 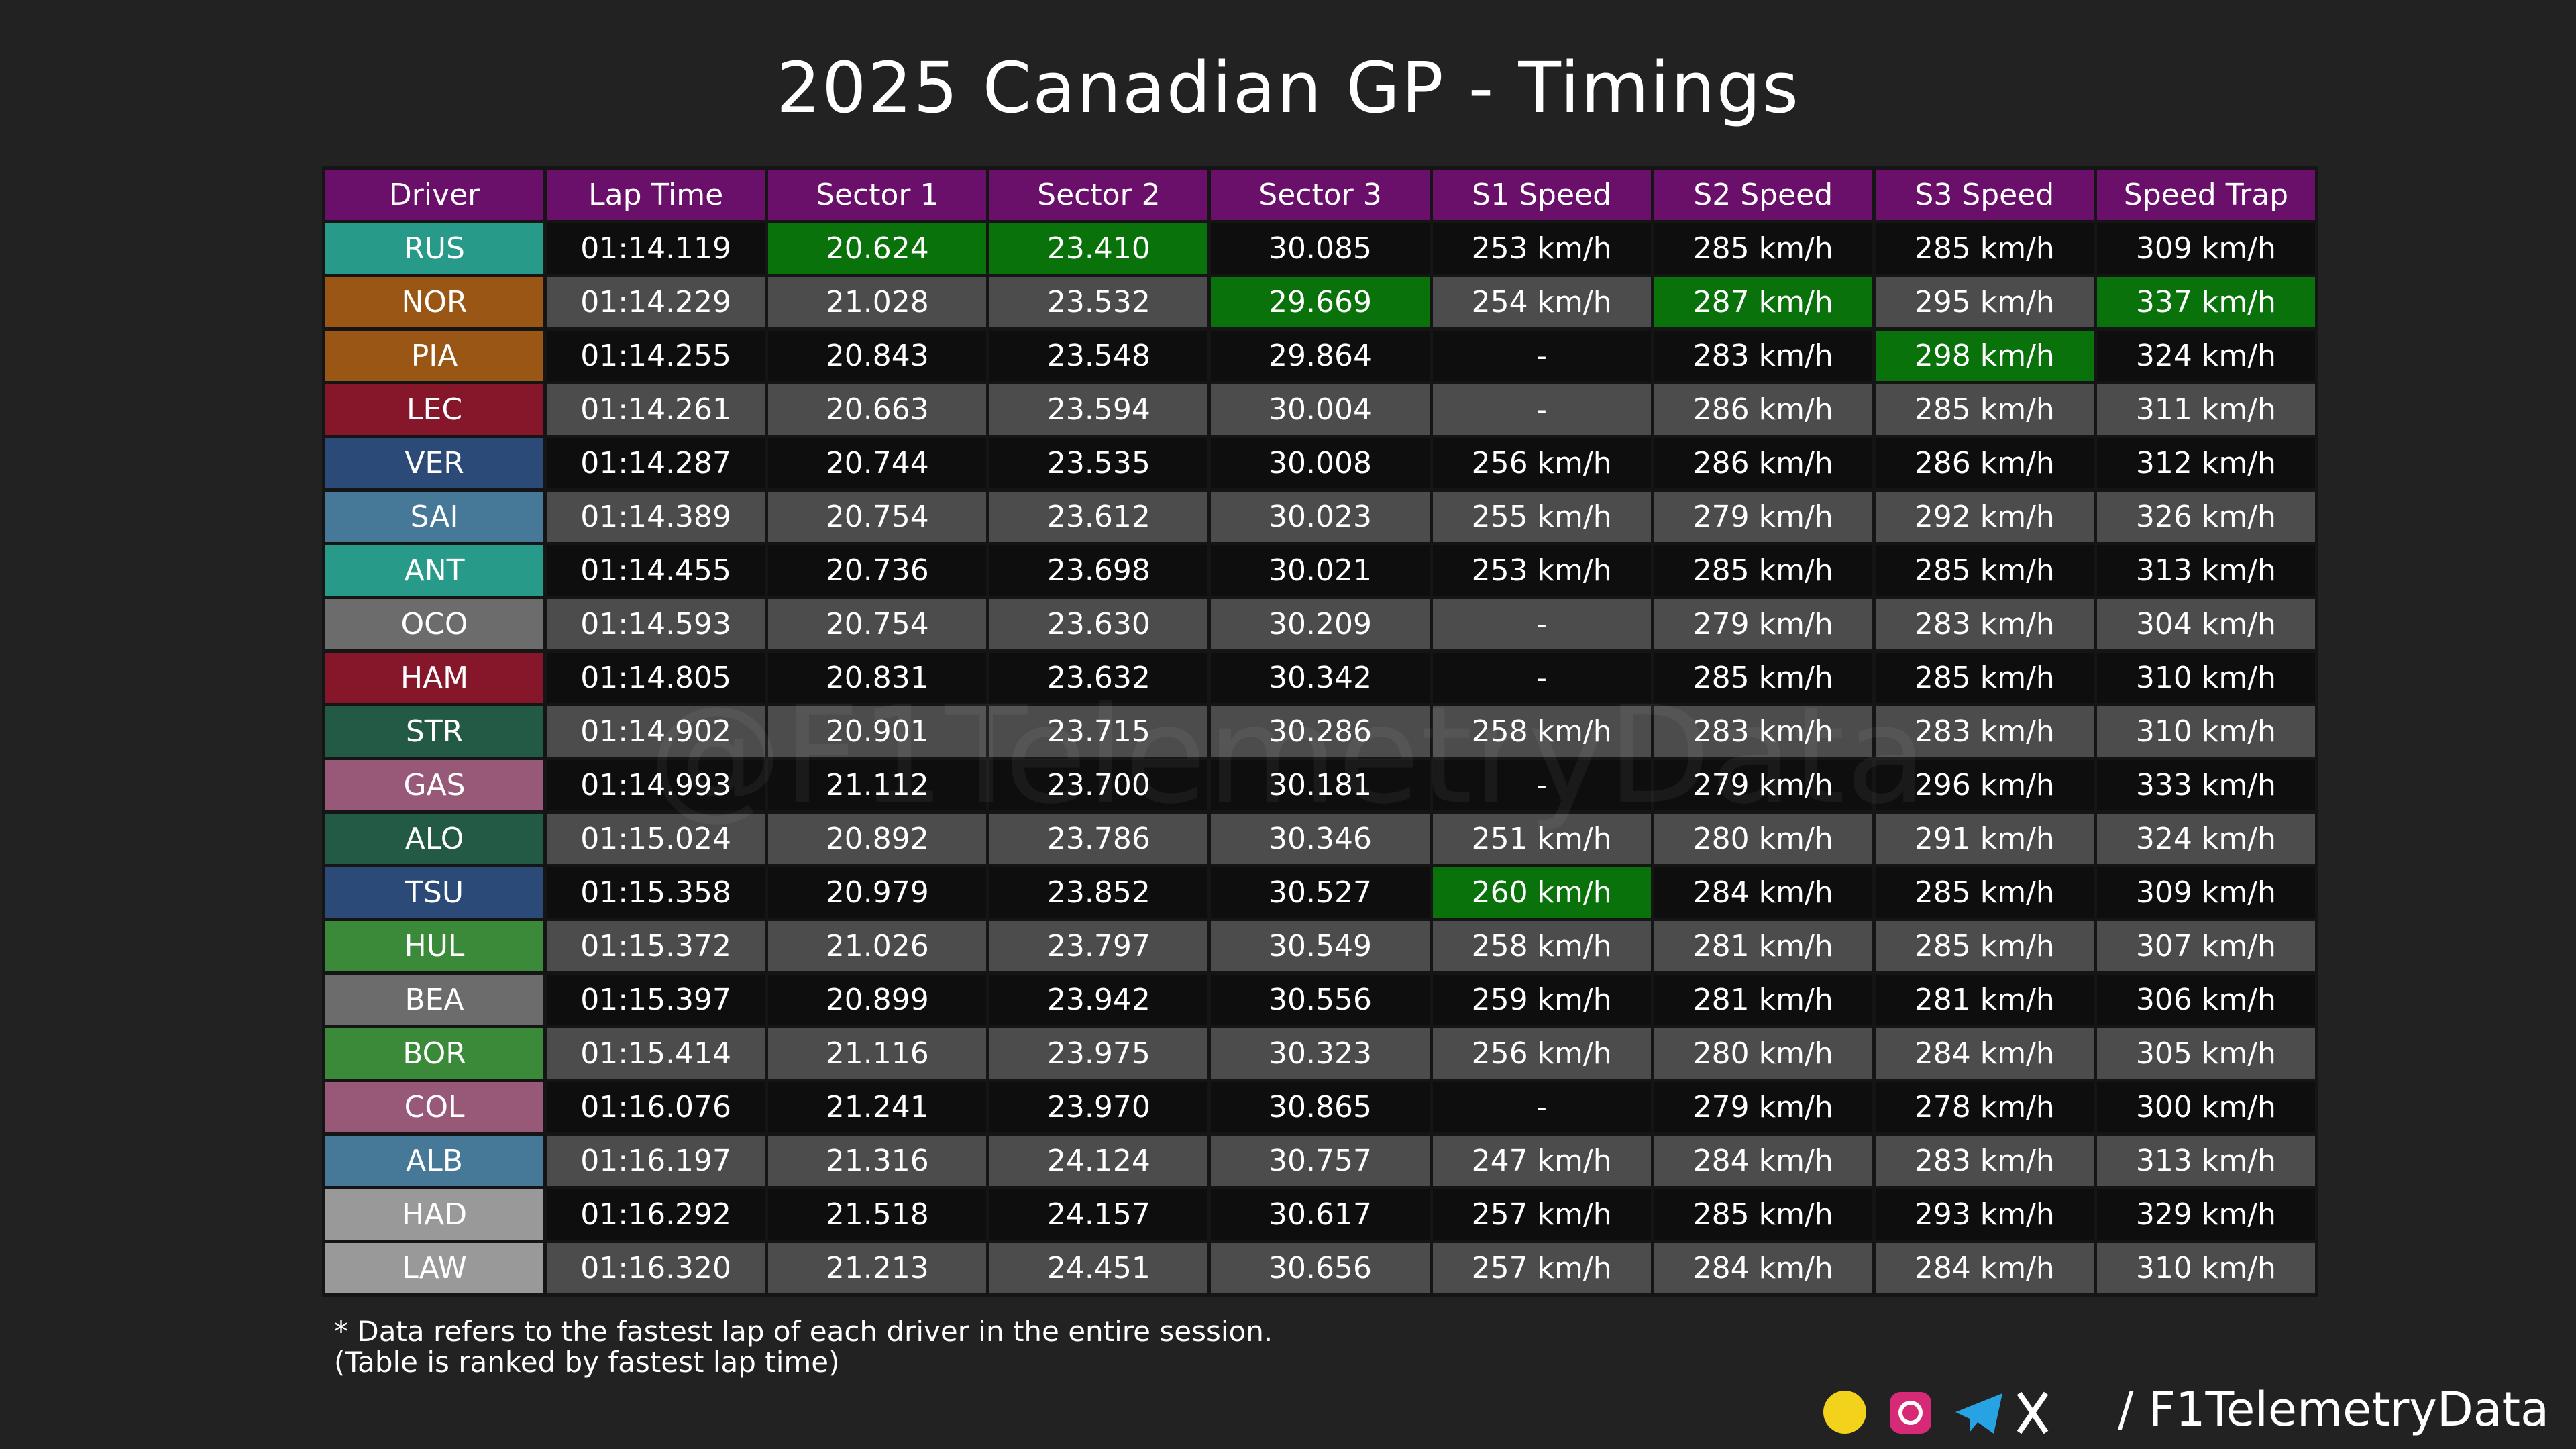 What do you see at coordinates (1541, 1214) in the screenshot?
I see `data-cell: 257 km/h` at bounding box center [1541, 1214].